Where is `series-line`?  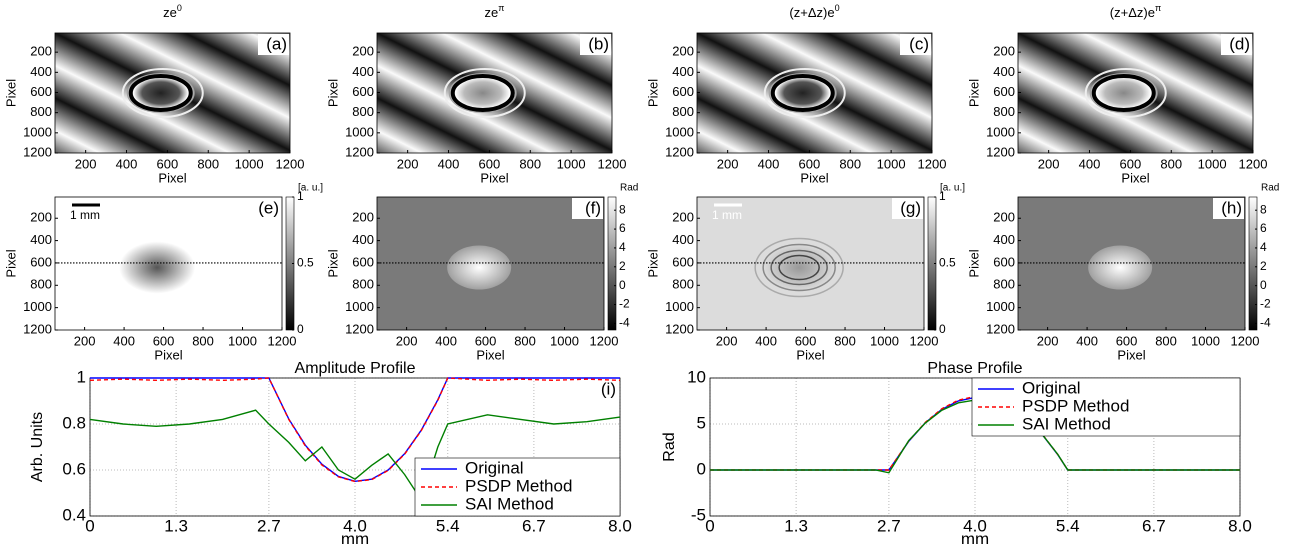
series-line is located at coordinates (355, 455).